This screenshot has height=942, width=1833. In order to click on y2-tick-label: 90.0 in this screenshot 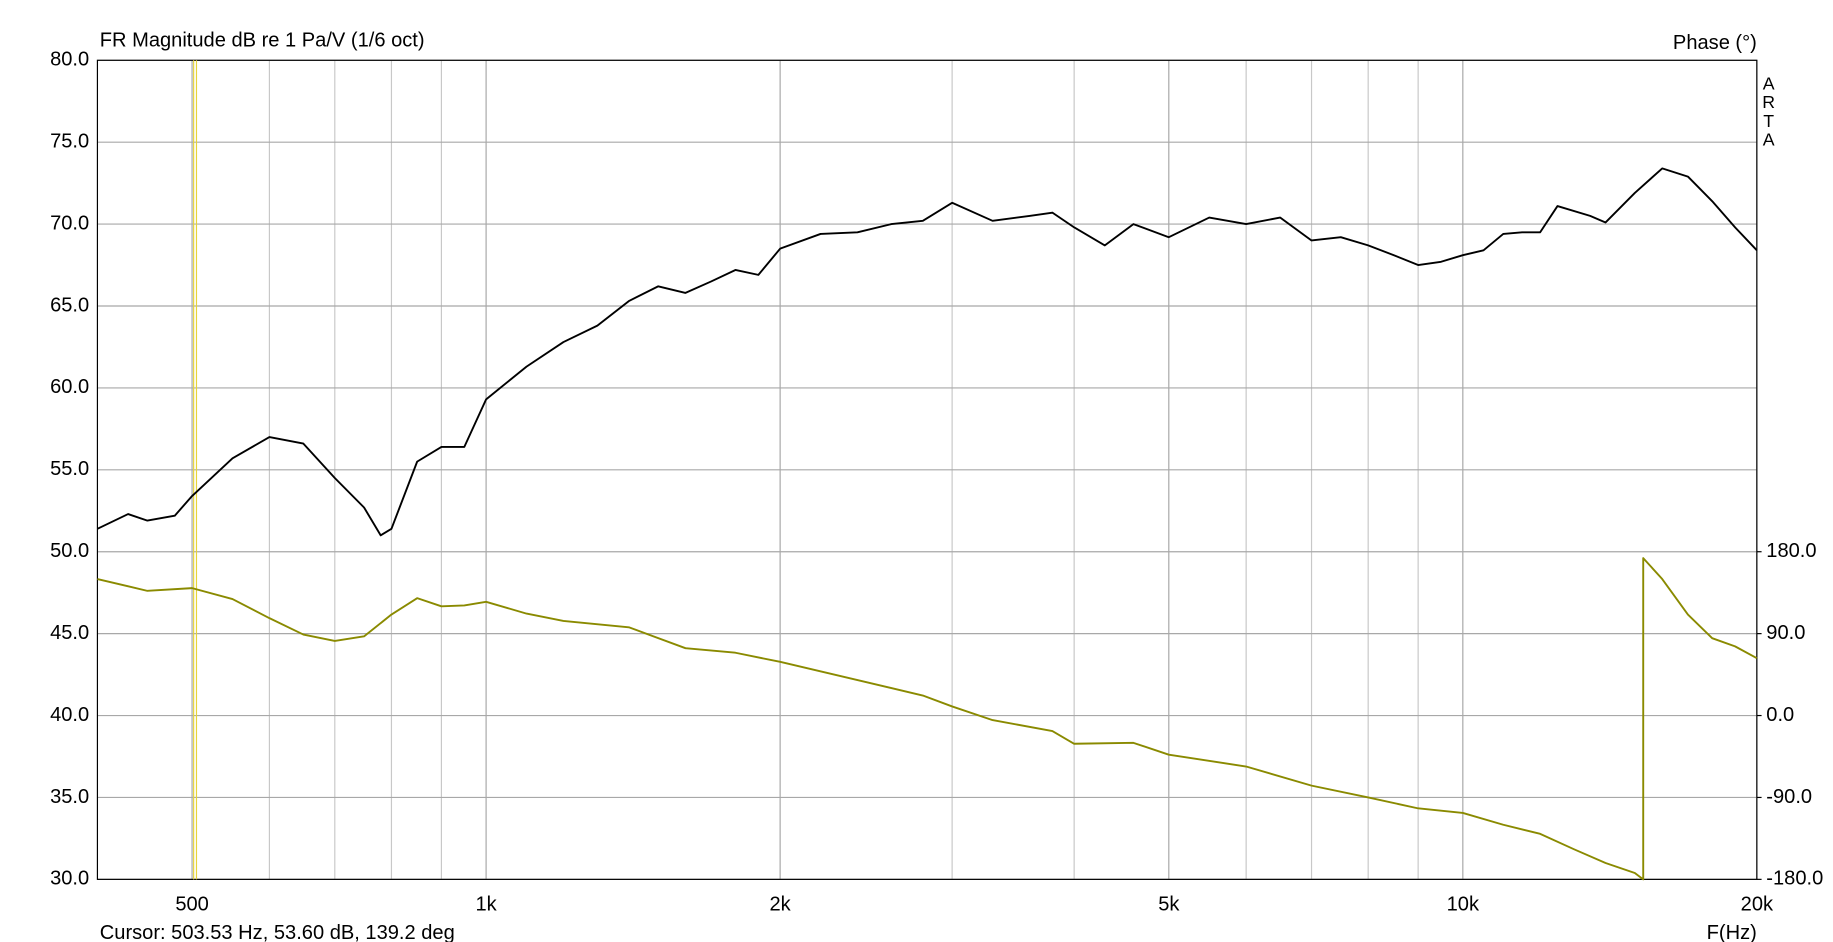, I will do `click(1785, 633)`.